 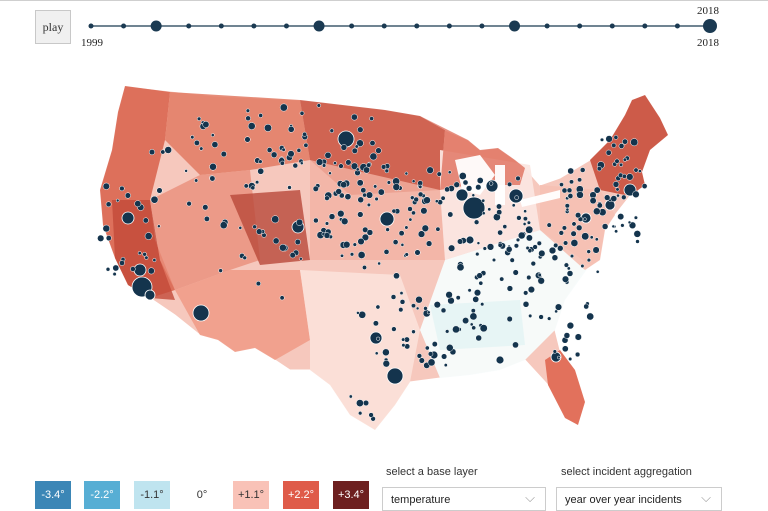 What do you see at coordinates (53, 27) in the screenshot?
I see `play-button: play` at bounding box center [53, 27].